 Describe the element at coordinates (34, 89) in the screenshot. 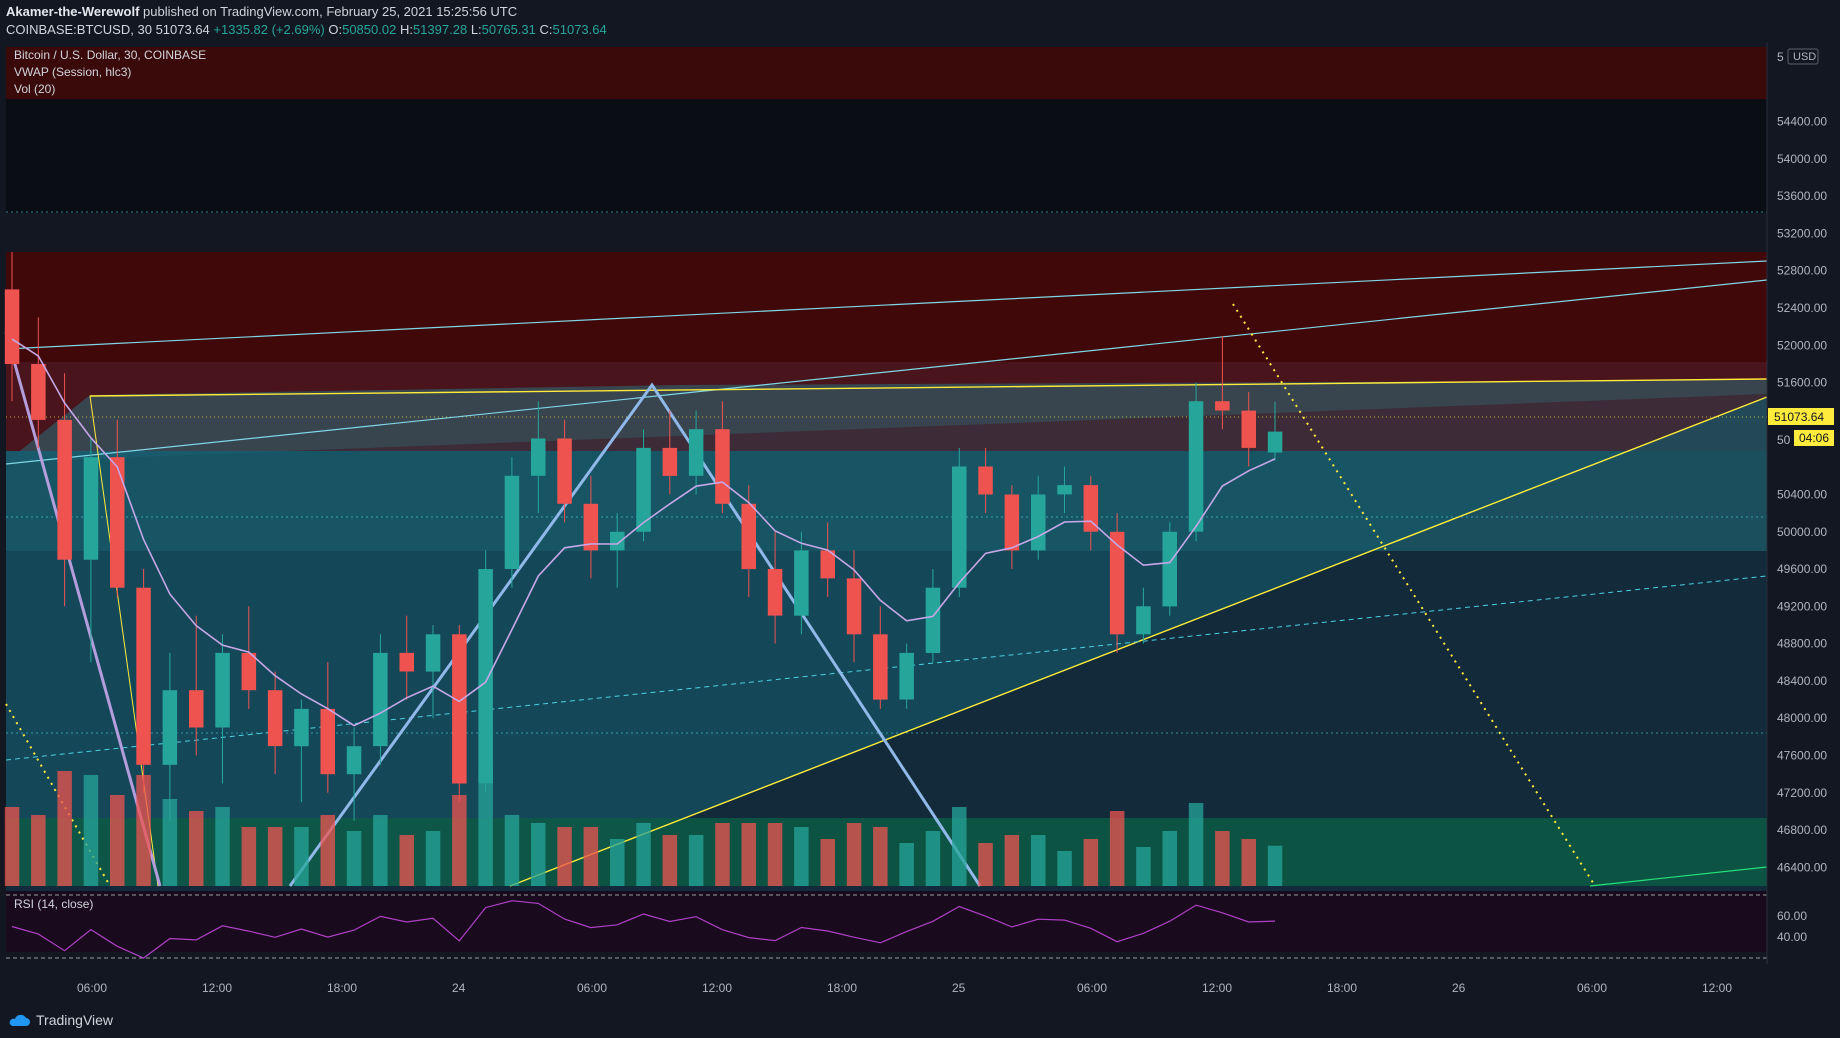

I see `vol-legend: Vol (20)` at that location.